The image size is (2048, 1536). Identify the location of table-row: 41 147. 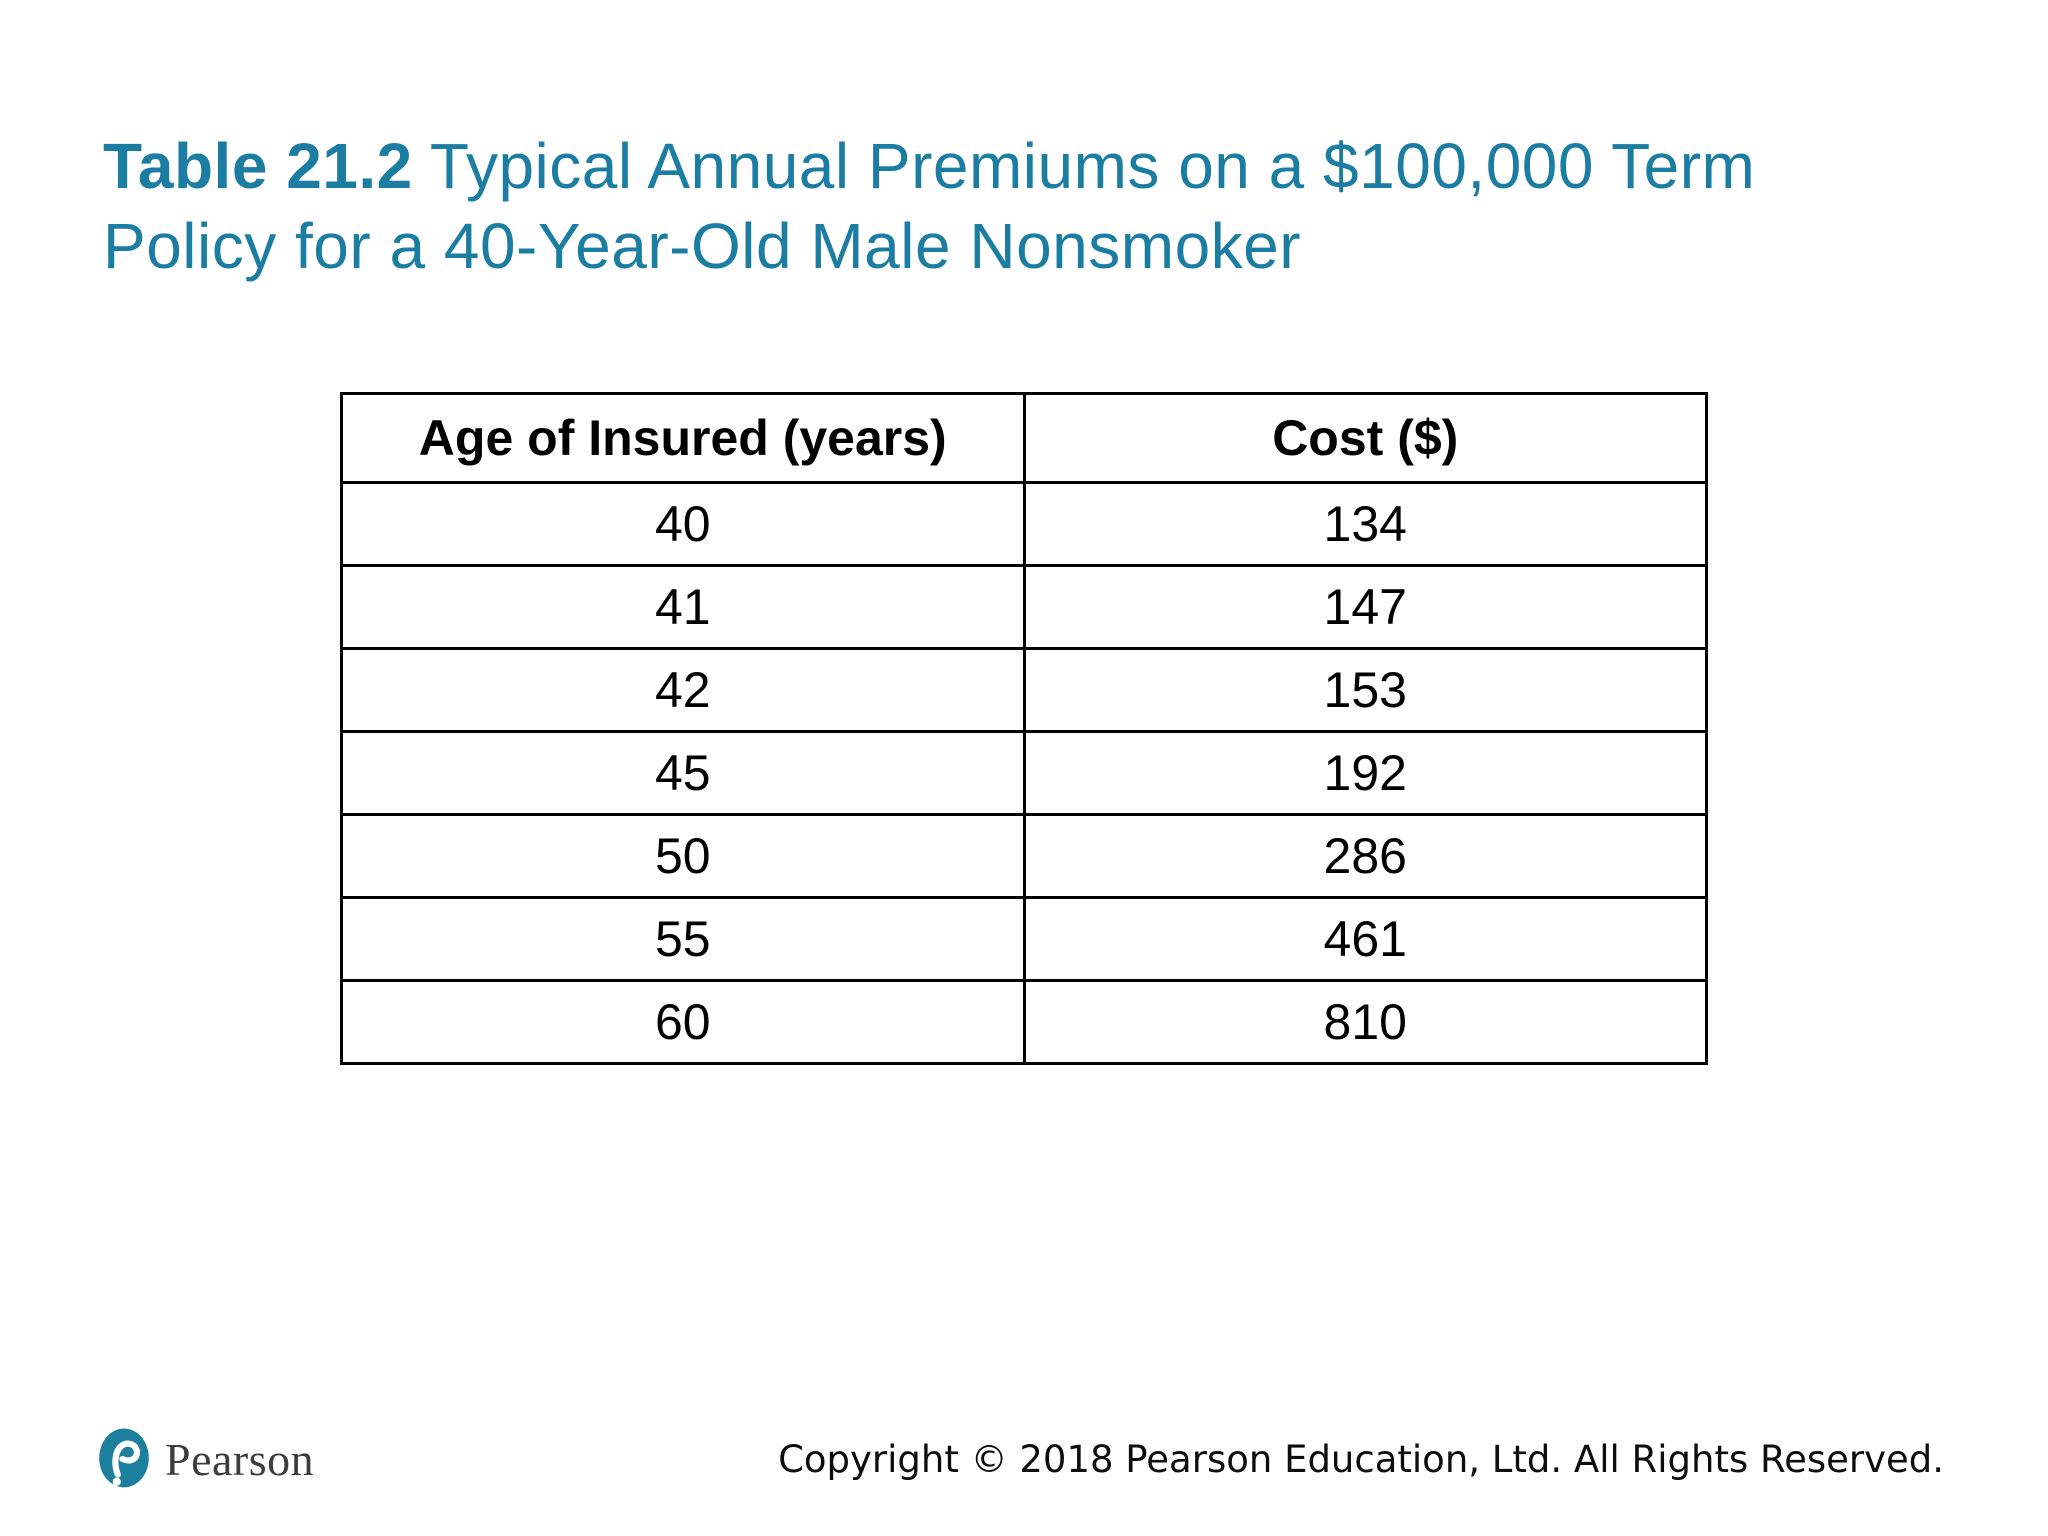
(1024, 607).